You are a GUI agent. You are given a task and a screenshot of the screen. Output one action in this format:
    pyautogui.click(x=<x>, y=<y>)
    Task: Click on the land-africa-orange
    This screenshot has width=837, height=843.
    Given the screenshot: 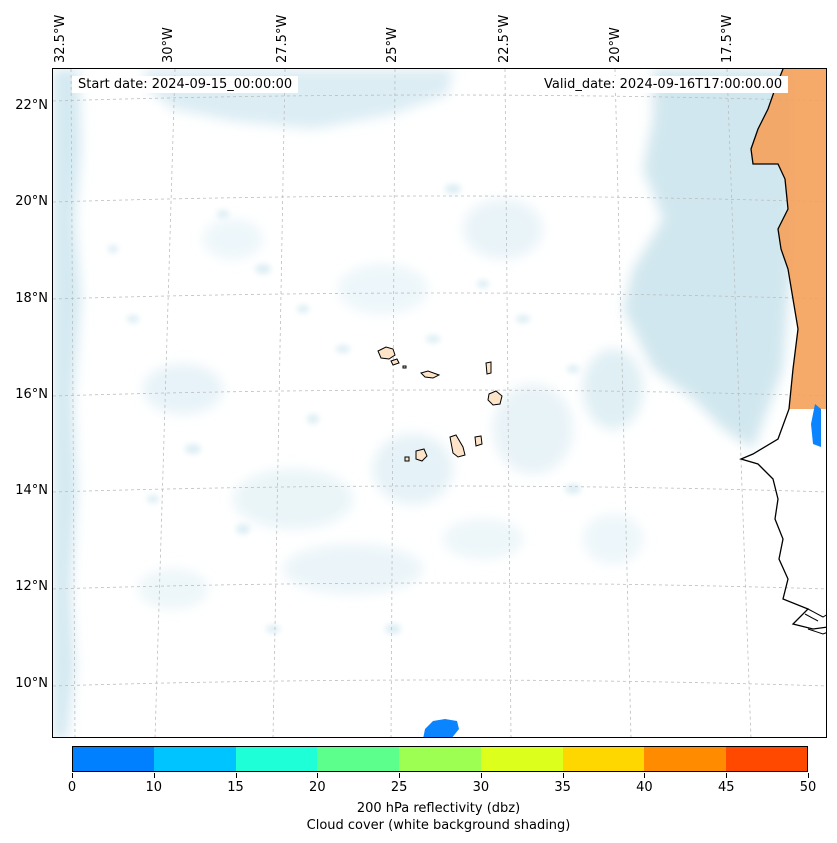 What is the action you would take?
    pyautogui.click(x=788, y=239)
    